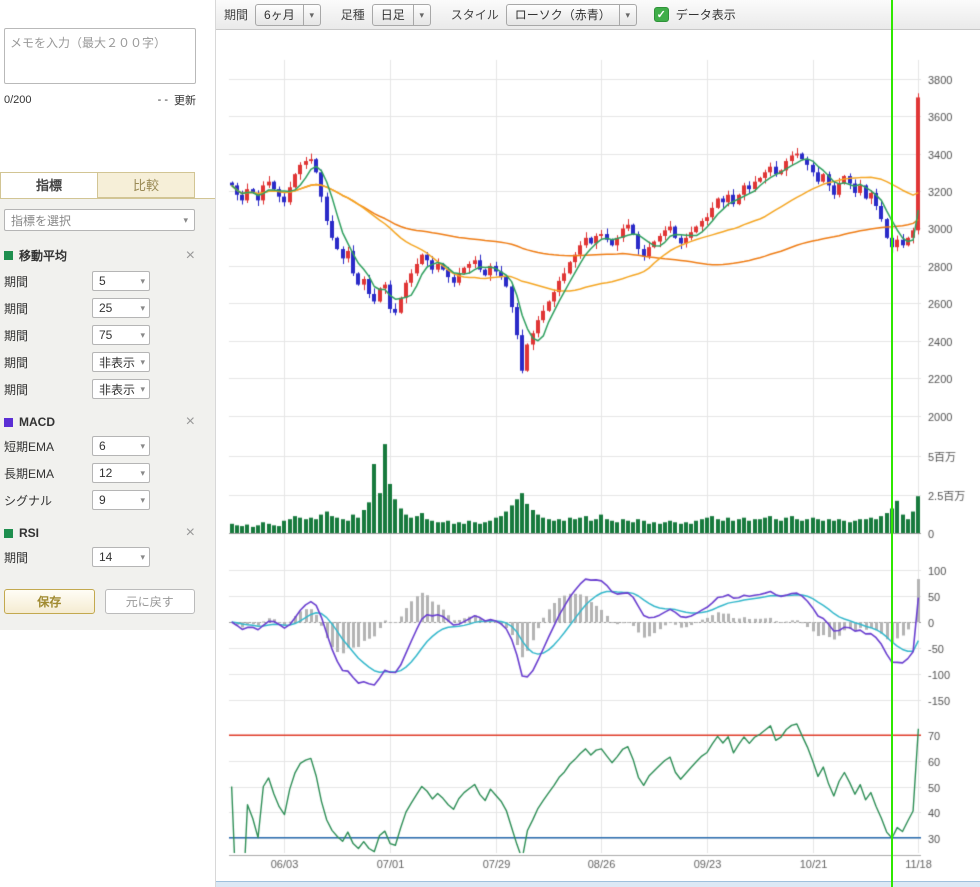 The image size is (980, 887). I want to click on ma-period4-select: 非表示 ▾, so click(121, 362).